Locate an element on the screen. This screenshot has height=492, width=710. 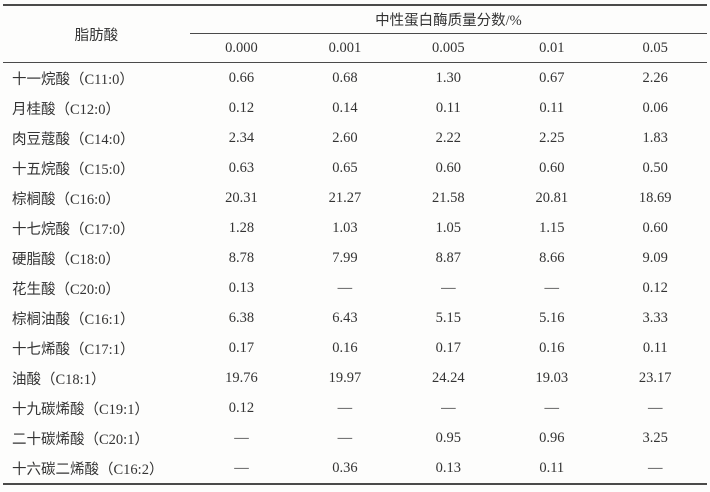
table-row: 棕榈油酸（C16:1） 6.38 6.43 5.15 5.16 3.33 is located at coordinates (355, 318).